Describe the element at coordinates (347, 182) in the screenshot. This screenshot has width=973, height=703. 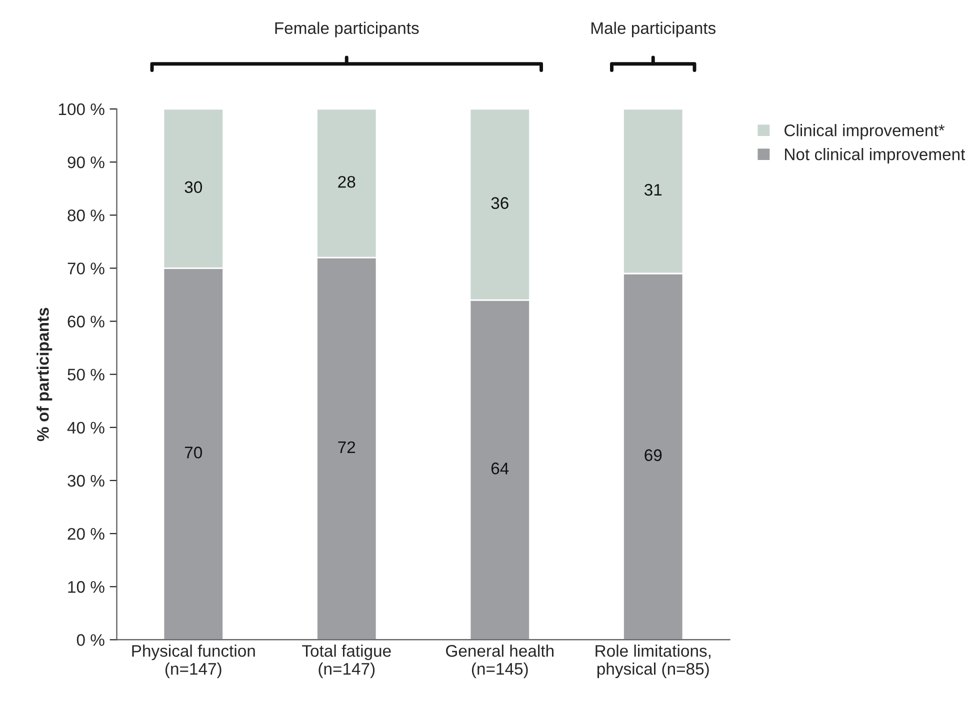
I see `data-label: 28` at that location.